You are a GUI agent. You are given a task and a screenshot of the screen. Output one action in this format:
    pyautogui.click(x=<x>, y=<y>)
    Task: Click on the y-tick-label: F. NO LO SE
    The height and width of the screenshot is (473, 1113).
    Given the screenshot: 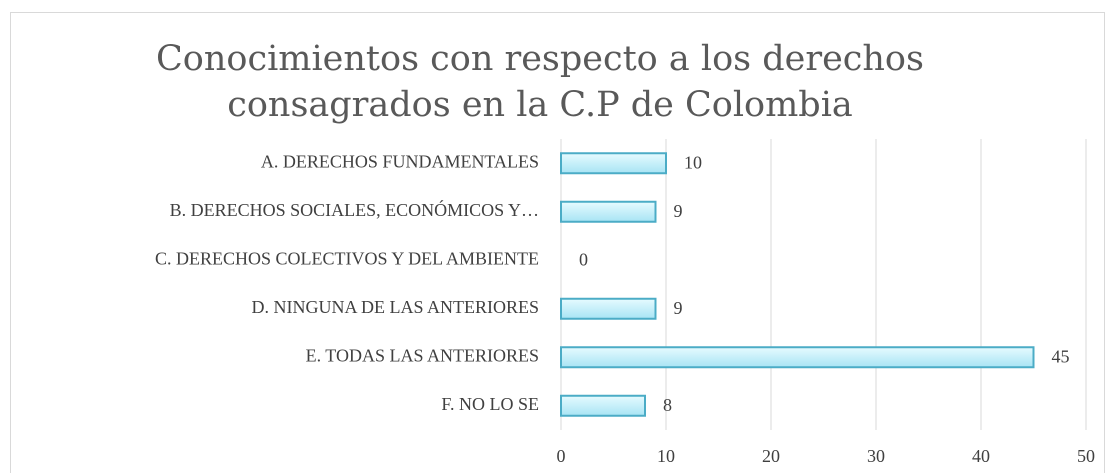 What is the action you would take?
    pyautogui.click(x=490, y=404)
    